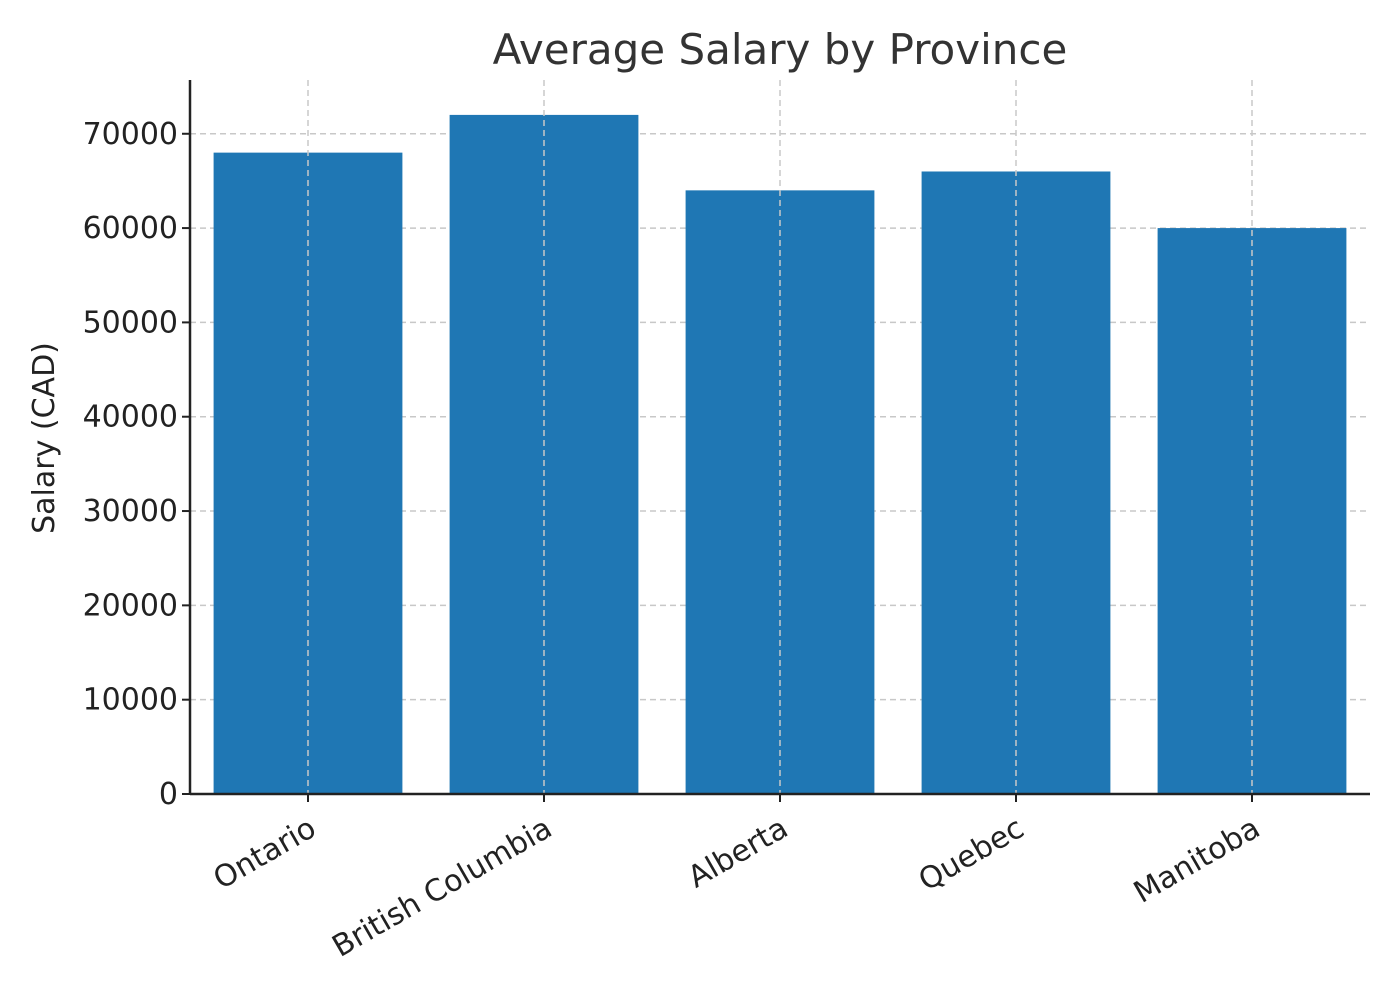 The height and width of the screenshot is (1000, 1400). What do you see at coordinates (442, 888) in the screenshot?
I see `x-tick-label: British Columbia` at bounding box center [442, 888].